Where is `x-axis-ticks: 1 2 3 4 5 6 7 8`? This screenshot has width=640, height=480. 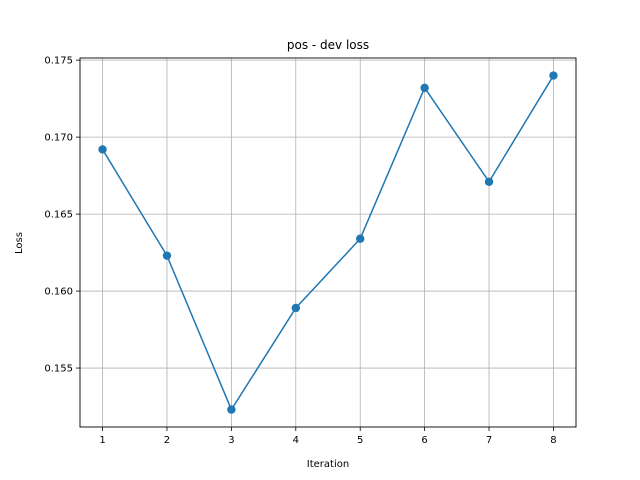 x-axis-ticks: 1 2 3 4 5 6 7 8 is located at coordinates (328, 436).